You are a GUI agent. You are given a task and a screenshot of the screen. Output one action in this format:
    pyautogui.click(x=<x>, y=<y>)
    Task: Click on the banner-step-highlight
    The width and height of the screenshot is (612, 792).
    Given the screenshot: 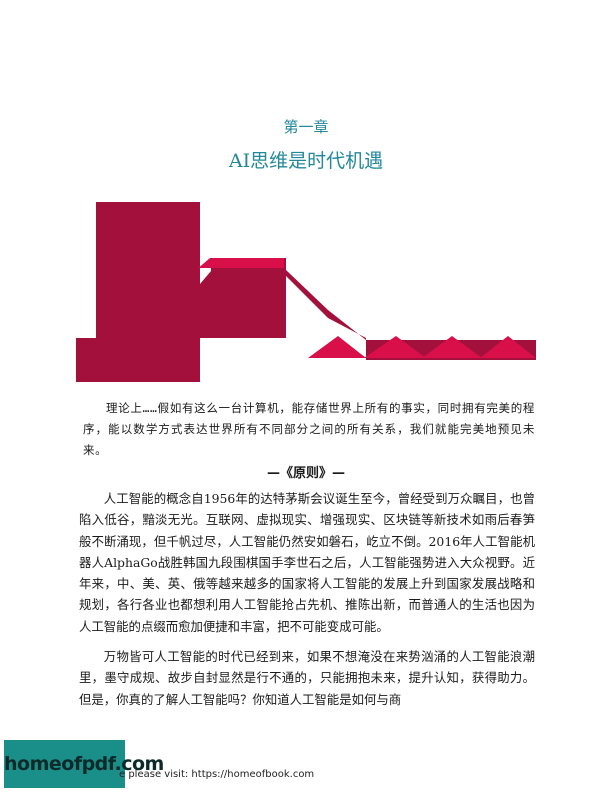 What is the action you would take?
    pyautogui.click(x=240, y=264)
    